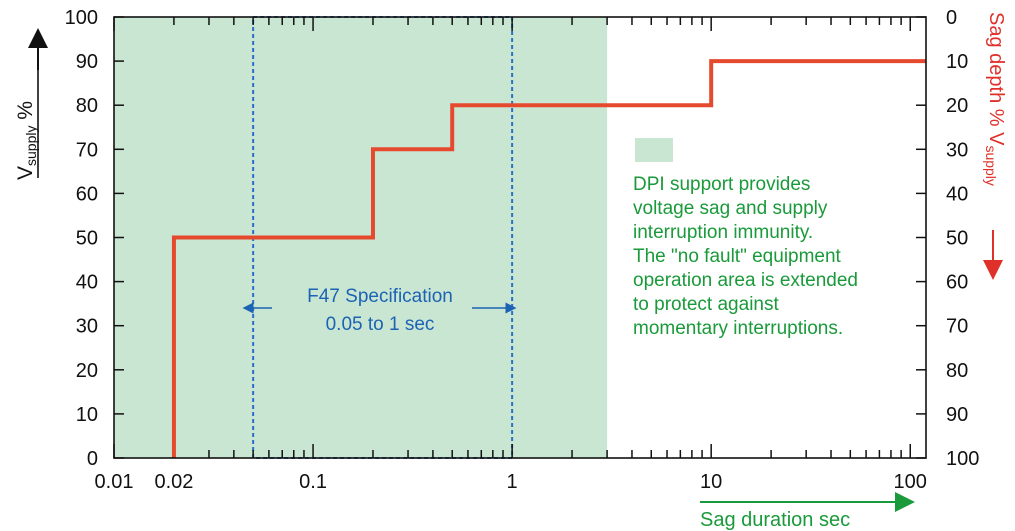 This screenshot has width=1015, height=531. What do you see at coordinates (991, 165) in the screenshot?
I see `y2label-sub: supply` at bounding box center [991, 165].